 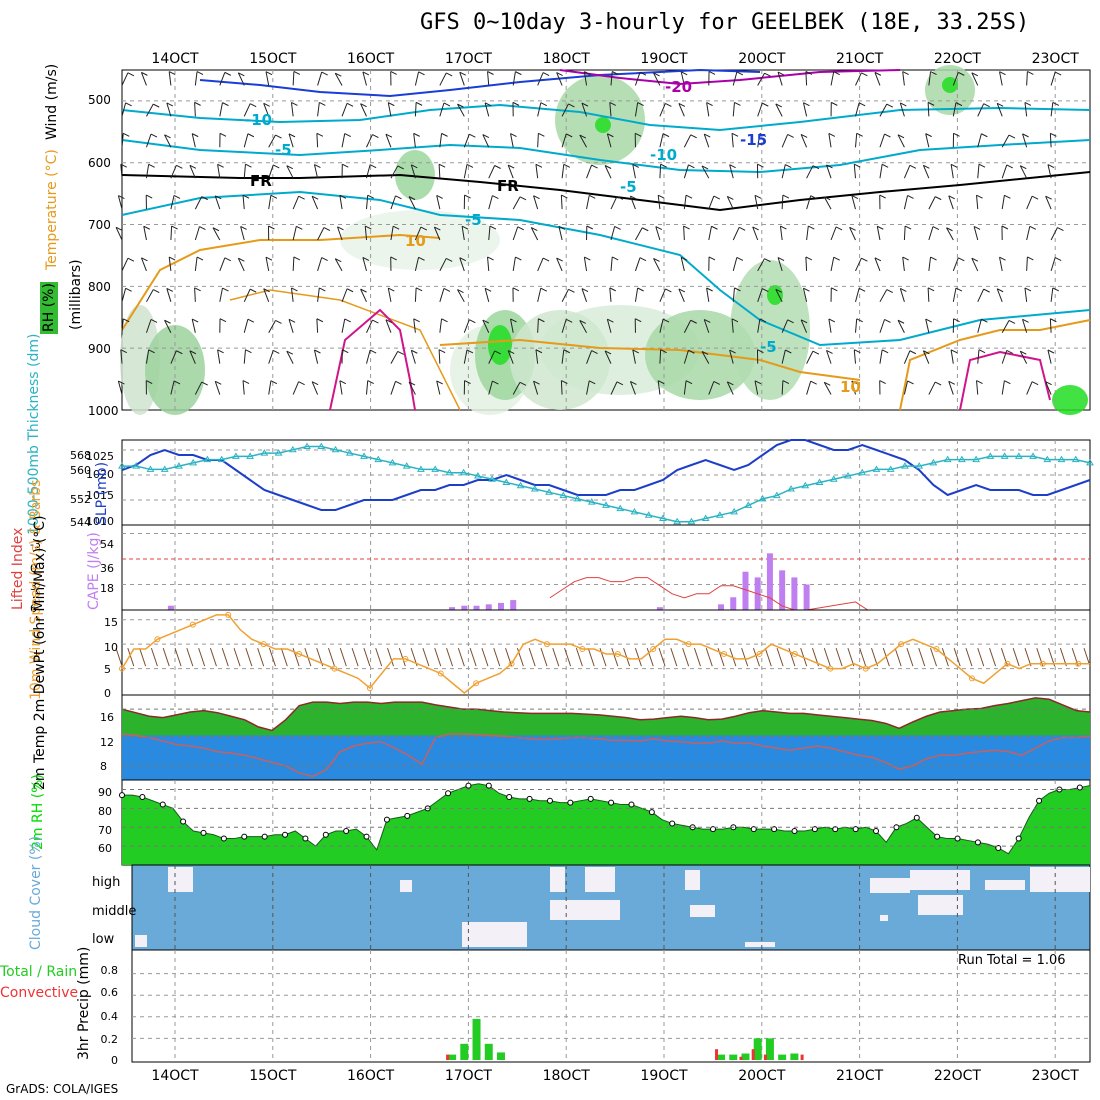 I want to click on pressure-tick: 600, so click(x=99, y=163).